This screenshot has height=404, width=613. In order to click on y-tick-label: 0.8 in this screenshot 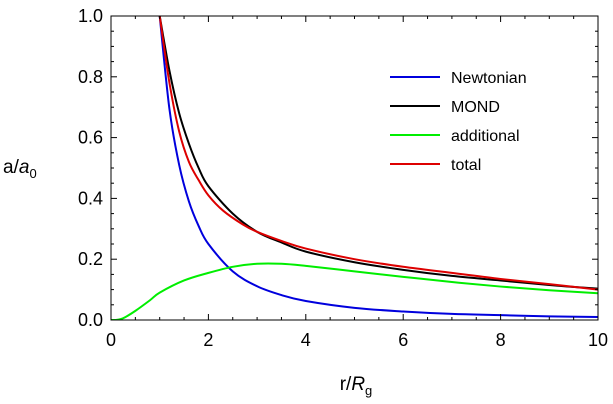, I will do `click(90, 77)`.